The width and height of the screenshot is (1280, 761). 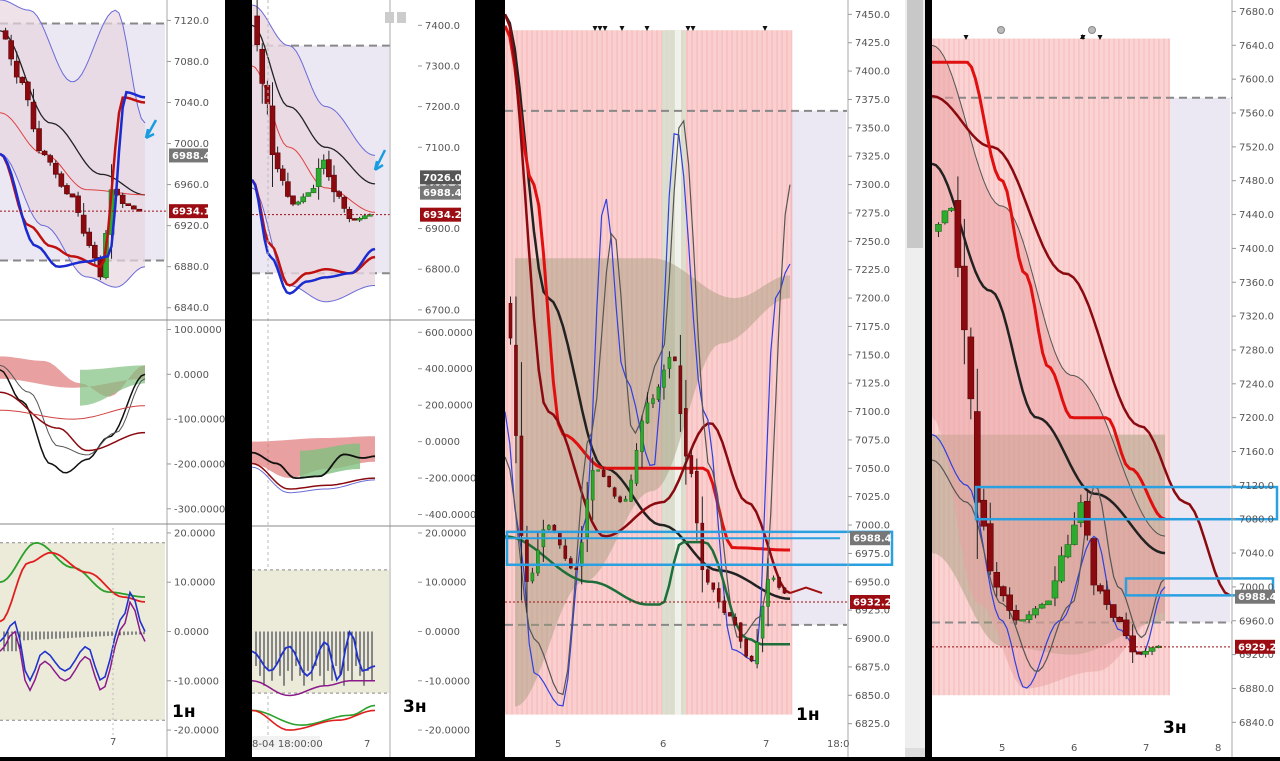 What do you see at coordinates (915, 124) in the screenshot?
I see `scrollbar-thumb` at bounding box center [915, 124].